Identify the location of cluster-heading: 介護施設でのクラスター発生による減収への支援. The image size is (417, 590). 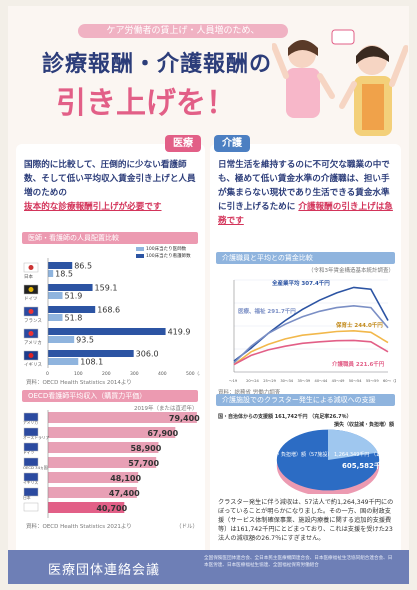
(305, 400).